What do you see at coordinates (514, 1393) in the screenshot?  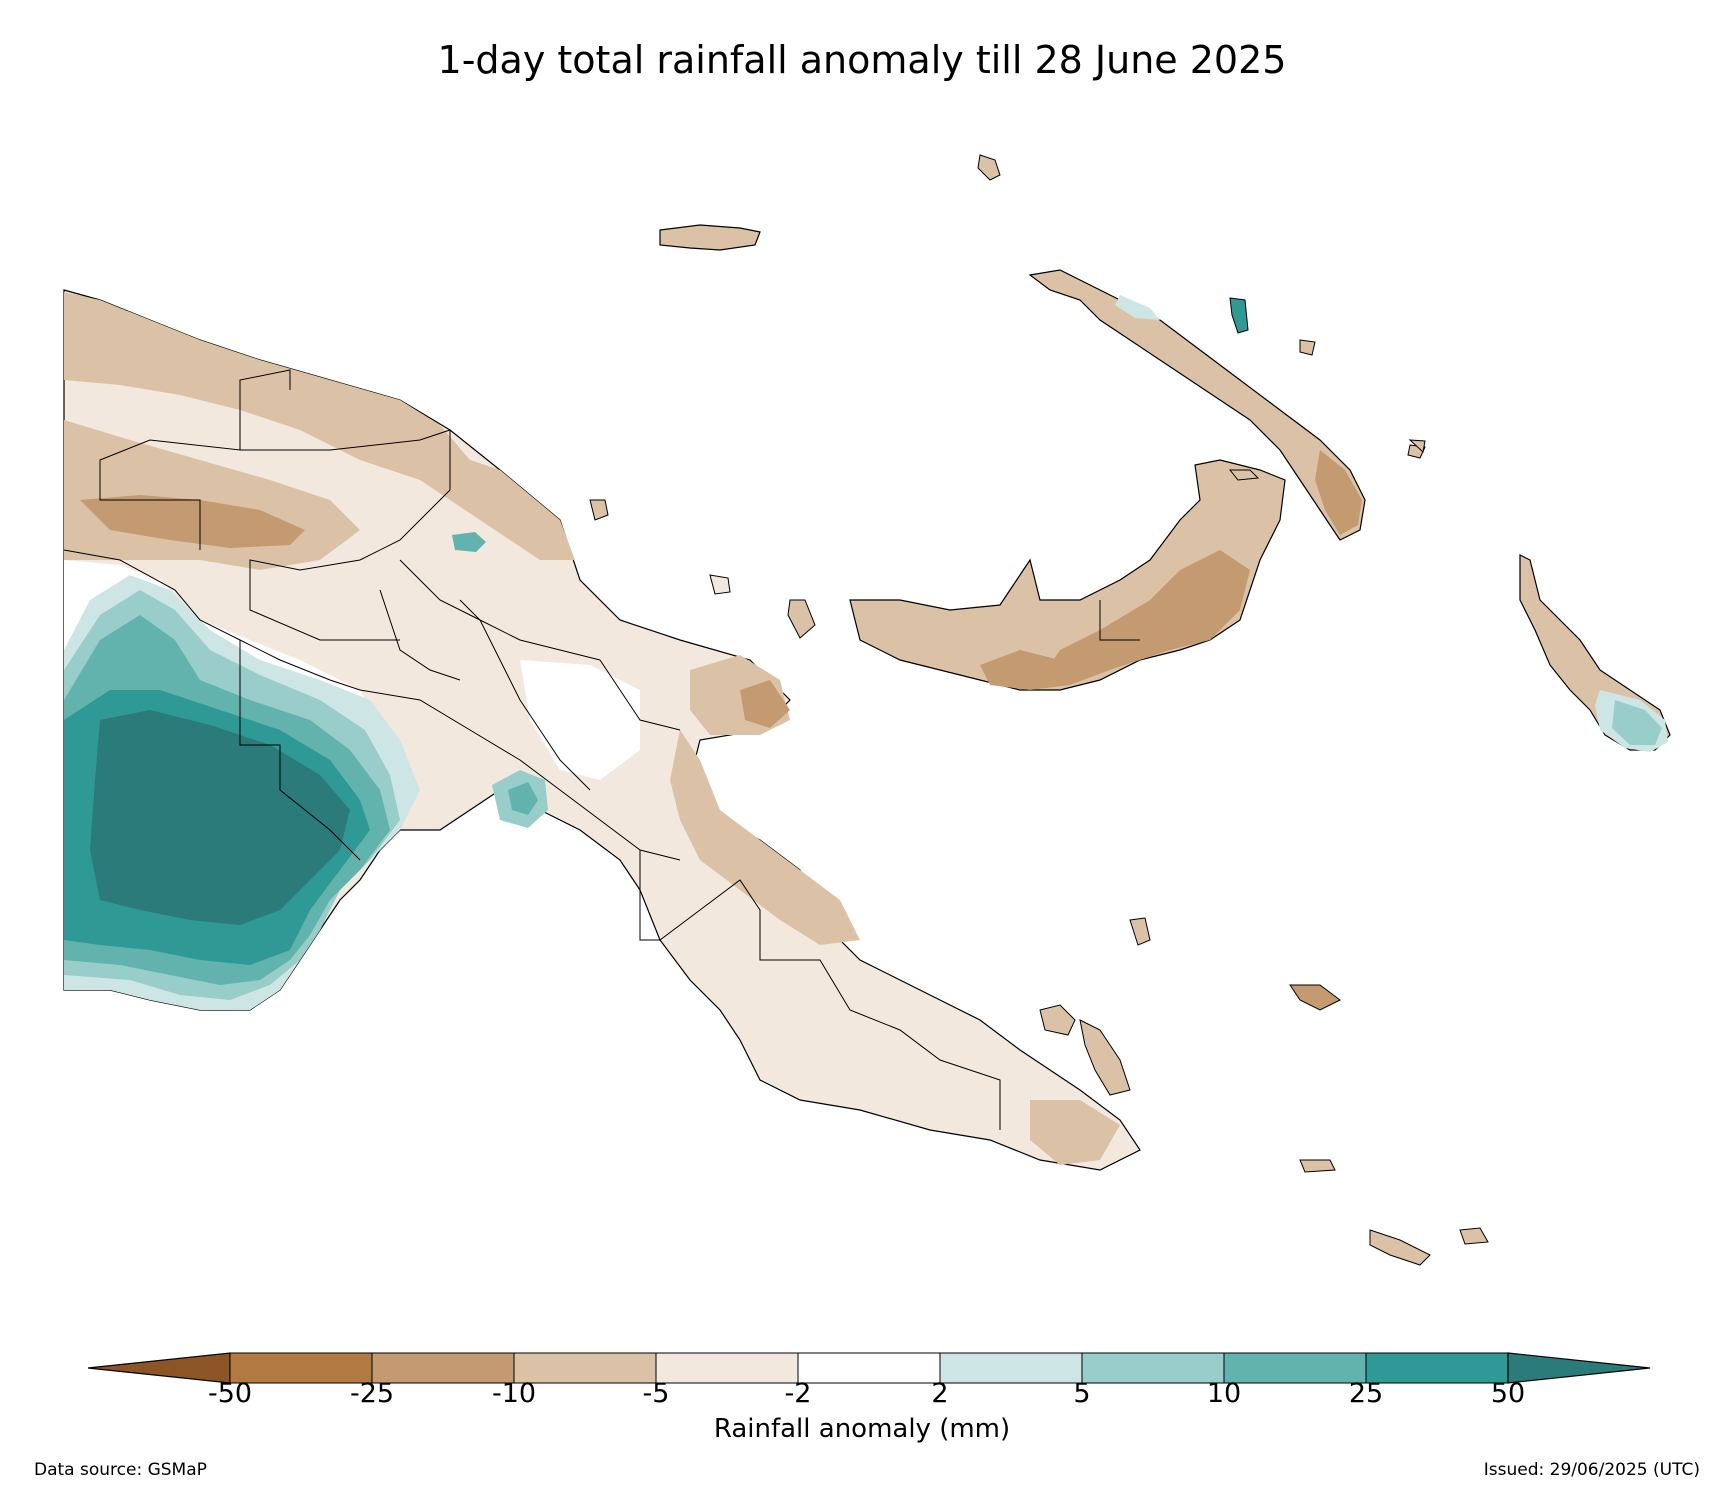 I see `colorbar-tick: -10` at bounding box center [514, 1393].